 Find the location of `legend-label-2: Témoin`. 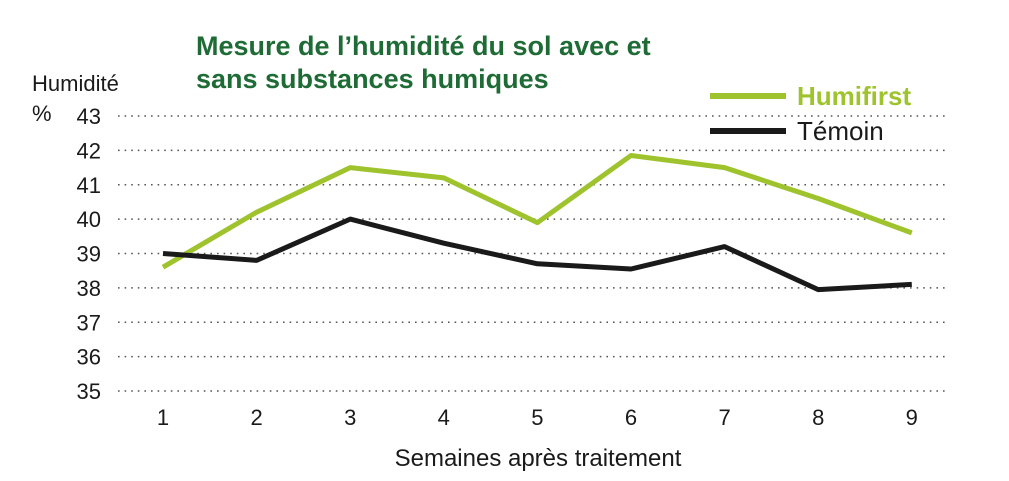

legend-label-2: Témoin is located at coordinates (840, 131).